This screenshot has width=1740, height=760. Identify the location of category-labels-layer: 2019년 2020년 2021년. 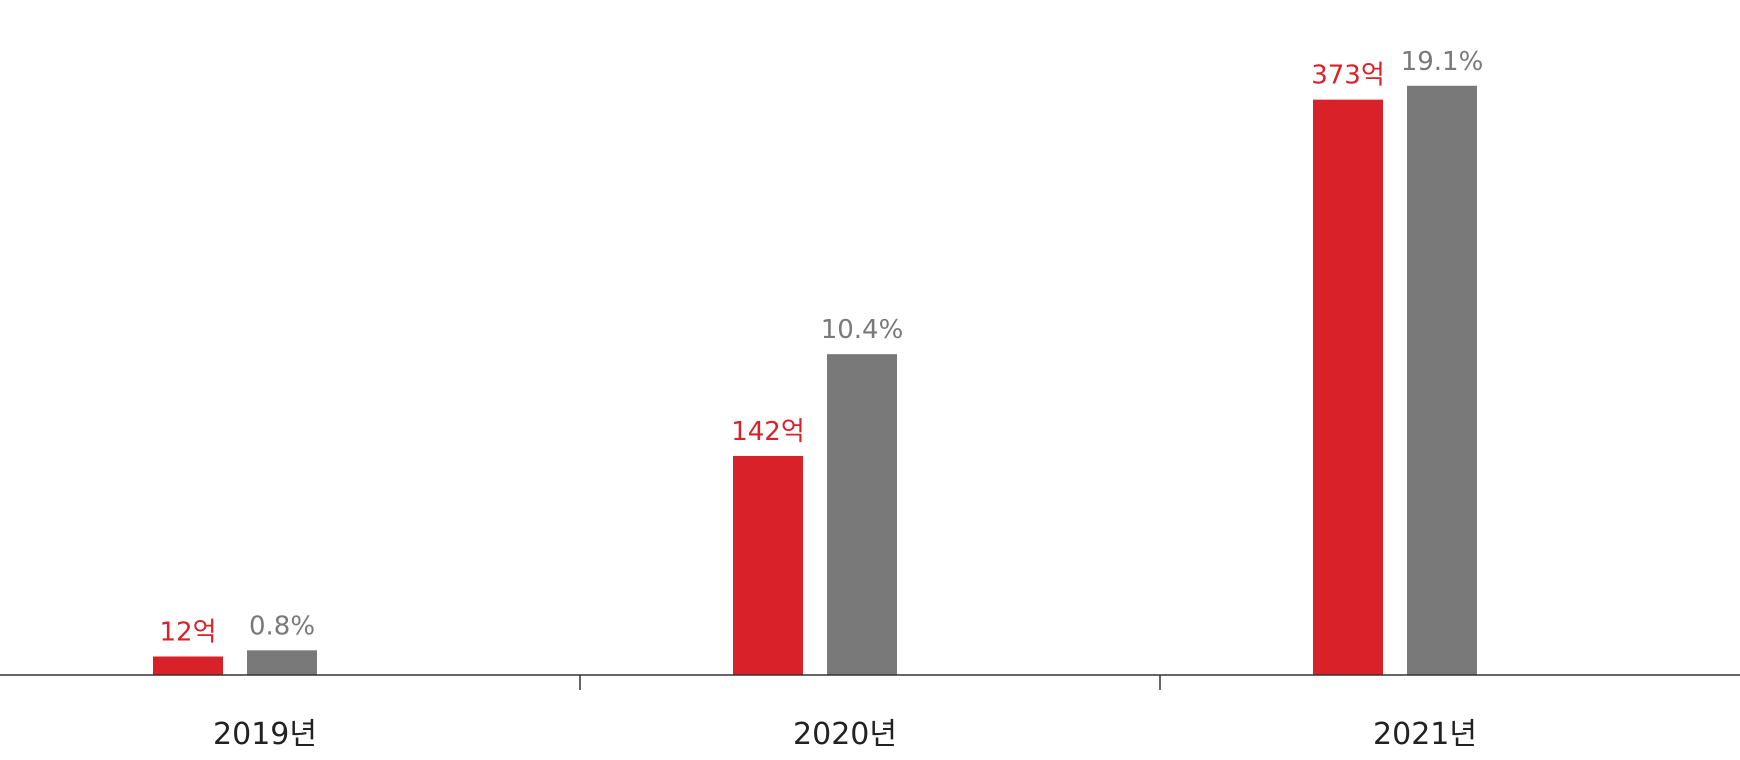
(845, 734).